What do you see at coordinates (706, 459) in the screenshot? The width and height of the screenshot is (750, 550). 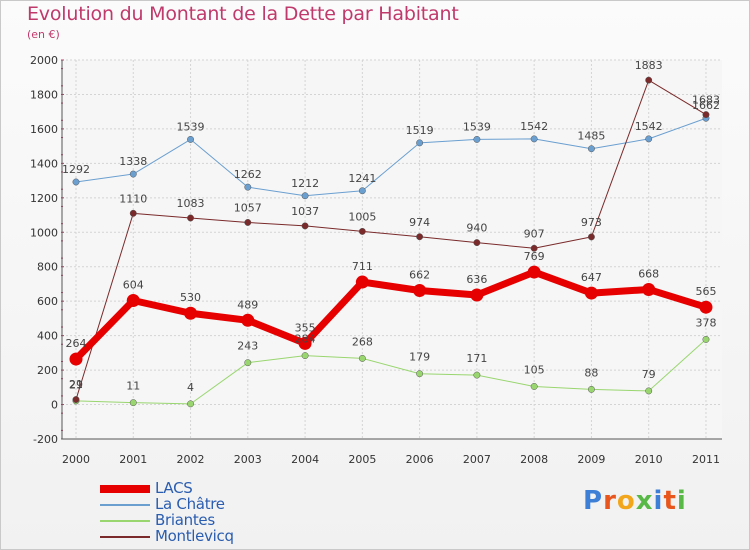 I see `x-tick-label: 2011` at bounding box center [706, 459].